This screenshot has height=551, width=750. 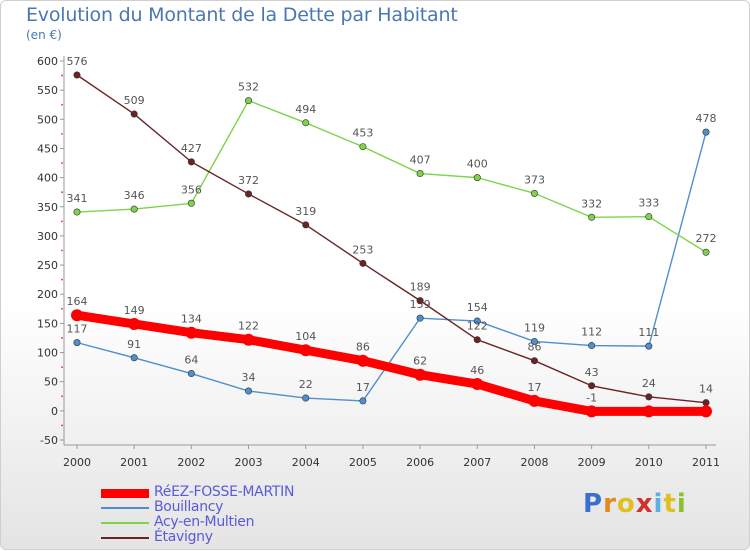 What do you see at coordinates (47, 61) in the screenshot?
I see `y-tick-label: 600` at bounding box center [47, 61].